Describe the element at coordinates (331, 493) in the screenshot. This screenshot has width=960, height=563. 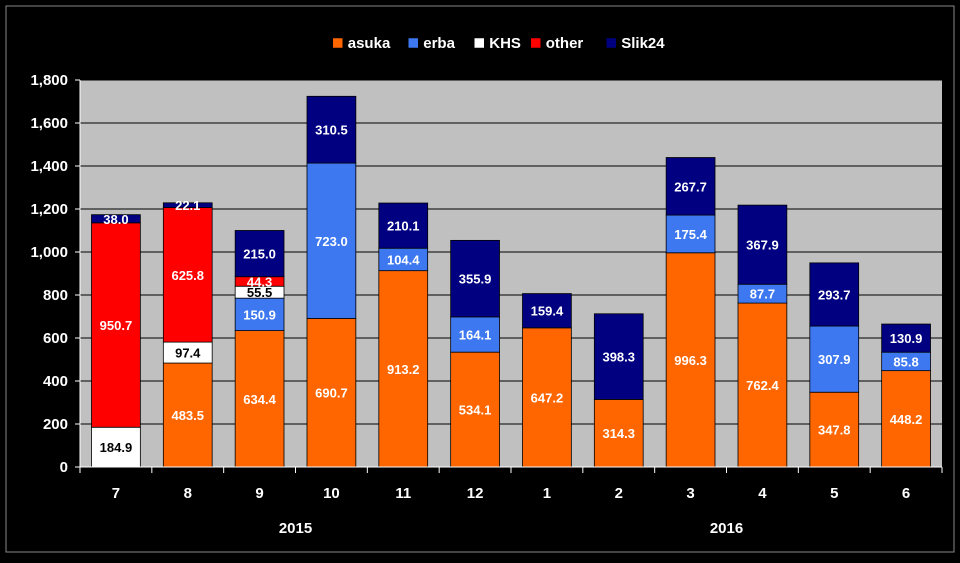
I see `x-tick-label: 10` at that location.